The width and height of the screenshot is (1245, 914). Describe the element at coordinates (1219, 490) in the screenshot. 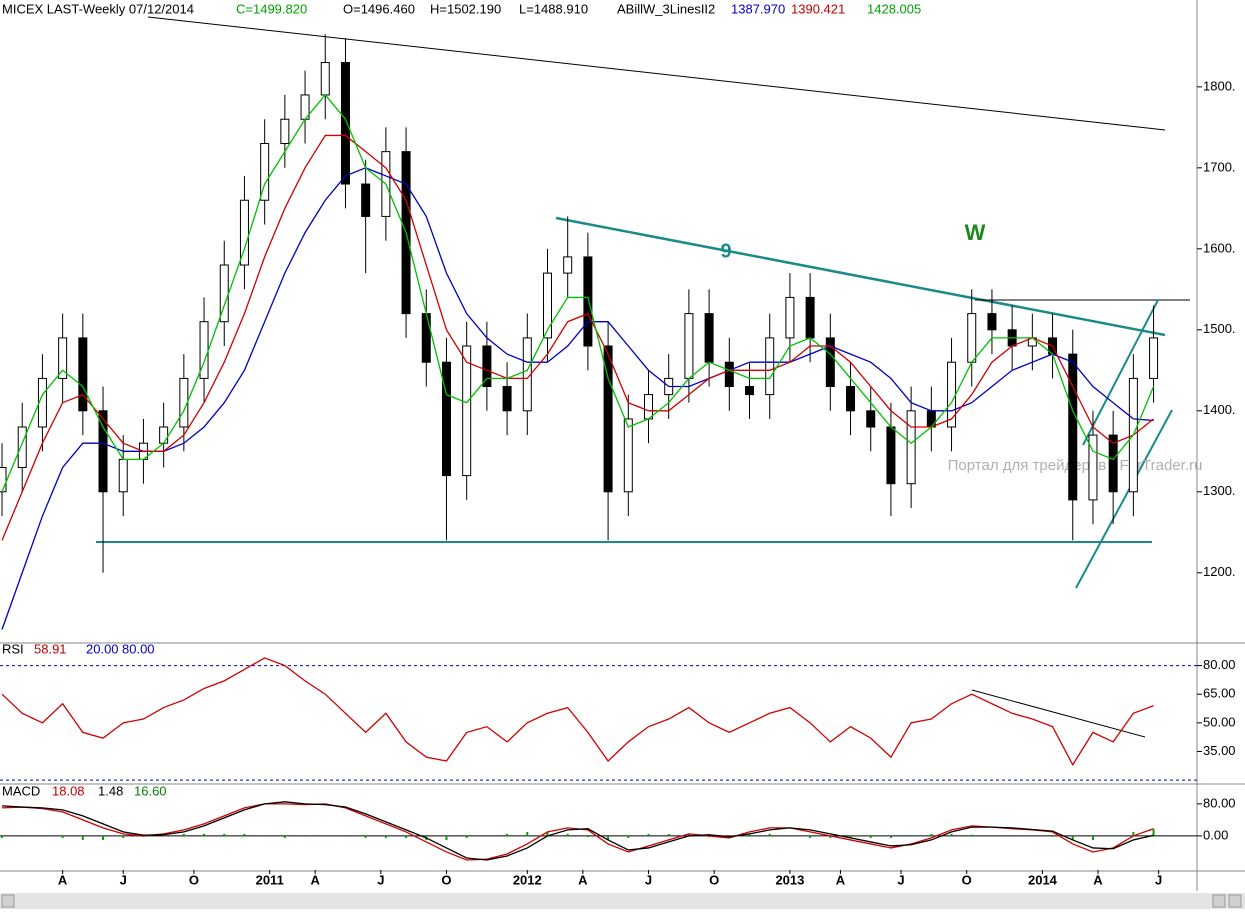

I see `y-tick-label: 1300.` at that location.